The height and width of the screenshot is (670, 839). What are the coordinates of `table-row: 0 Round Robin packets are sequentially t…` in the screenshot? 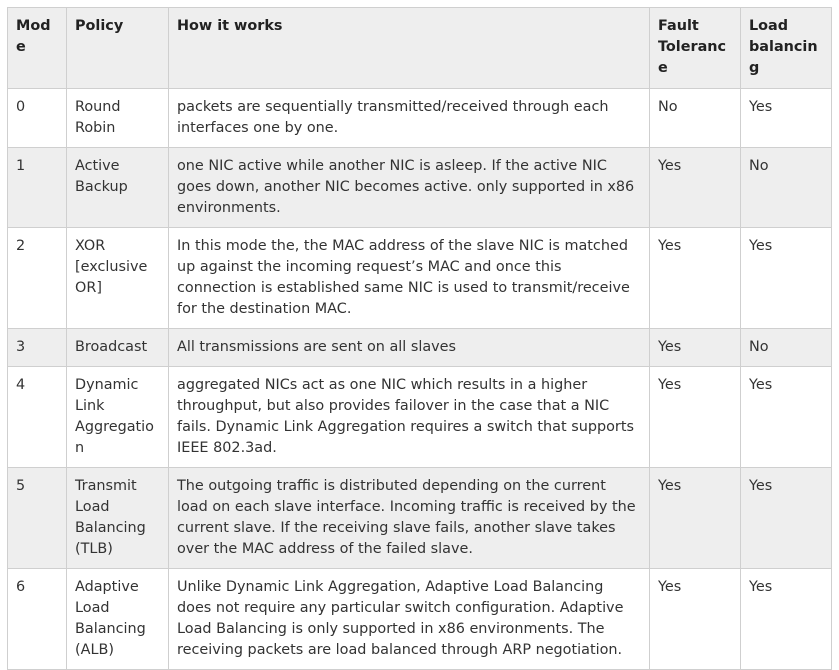 It's located at (419, 118).